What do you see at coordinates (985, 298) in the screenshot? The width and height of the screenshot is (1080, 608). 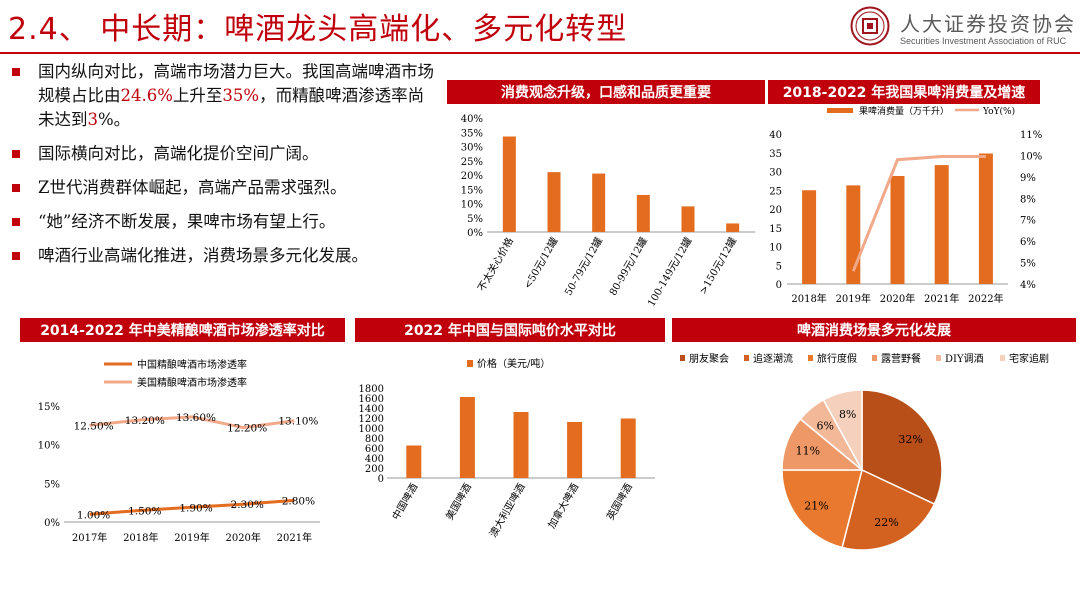 I see `x-tick-label: 2022年` at bounding box center [985, 298].